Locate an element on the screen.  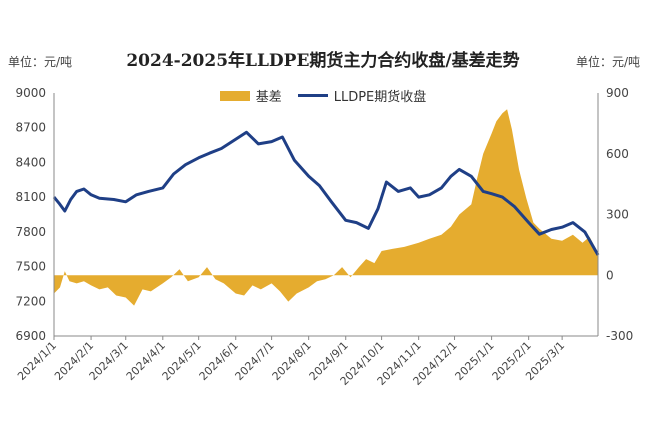
y-left-tick-label: 9000 is located at coordinates (30, 93).